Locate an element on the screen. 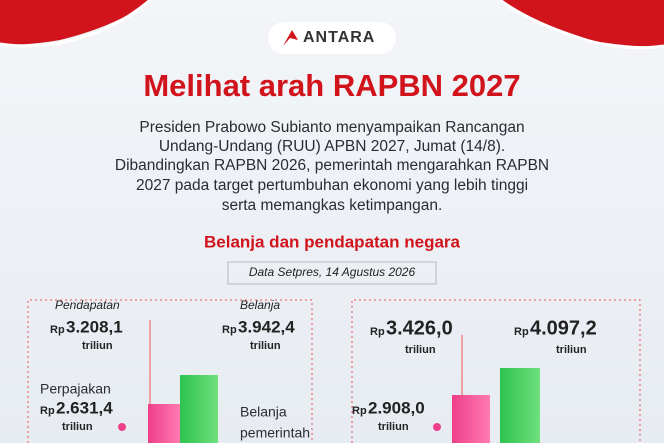  amount: 2.908,0 is located at coordinates (396, 407).